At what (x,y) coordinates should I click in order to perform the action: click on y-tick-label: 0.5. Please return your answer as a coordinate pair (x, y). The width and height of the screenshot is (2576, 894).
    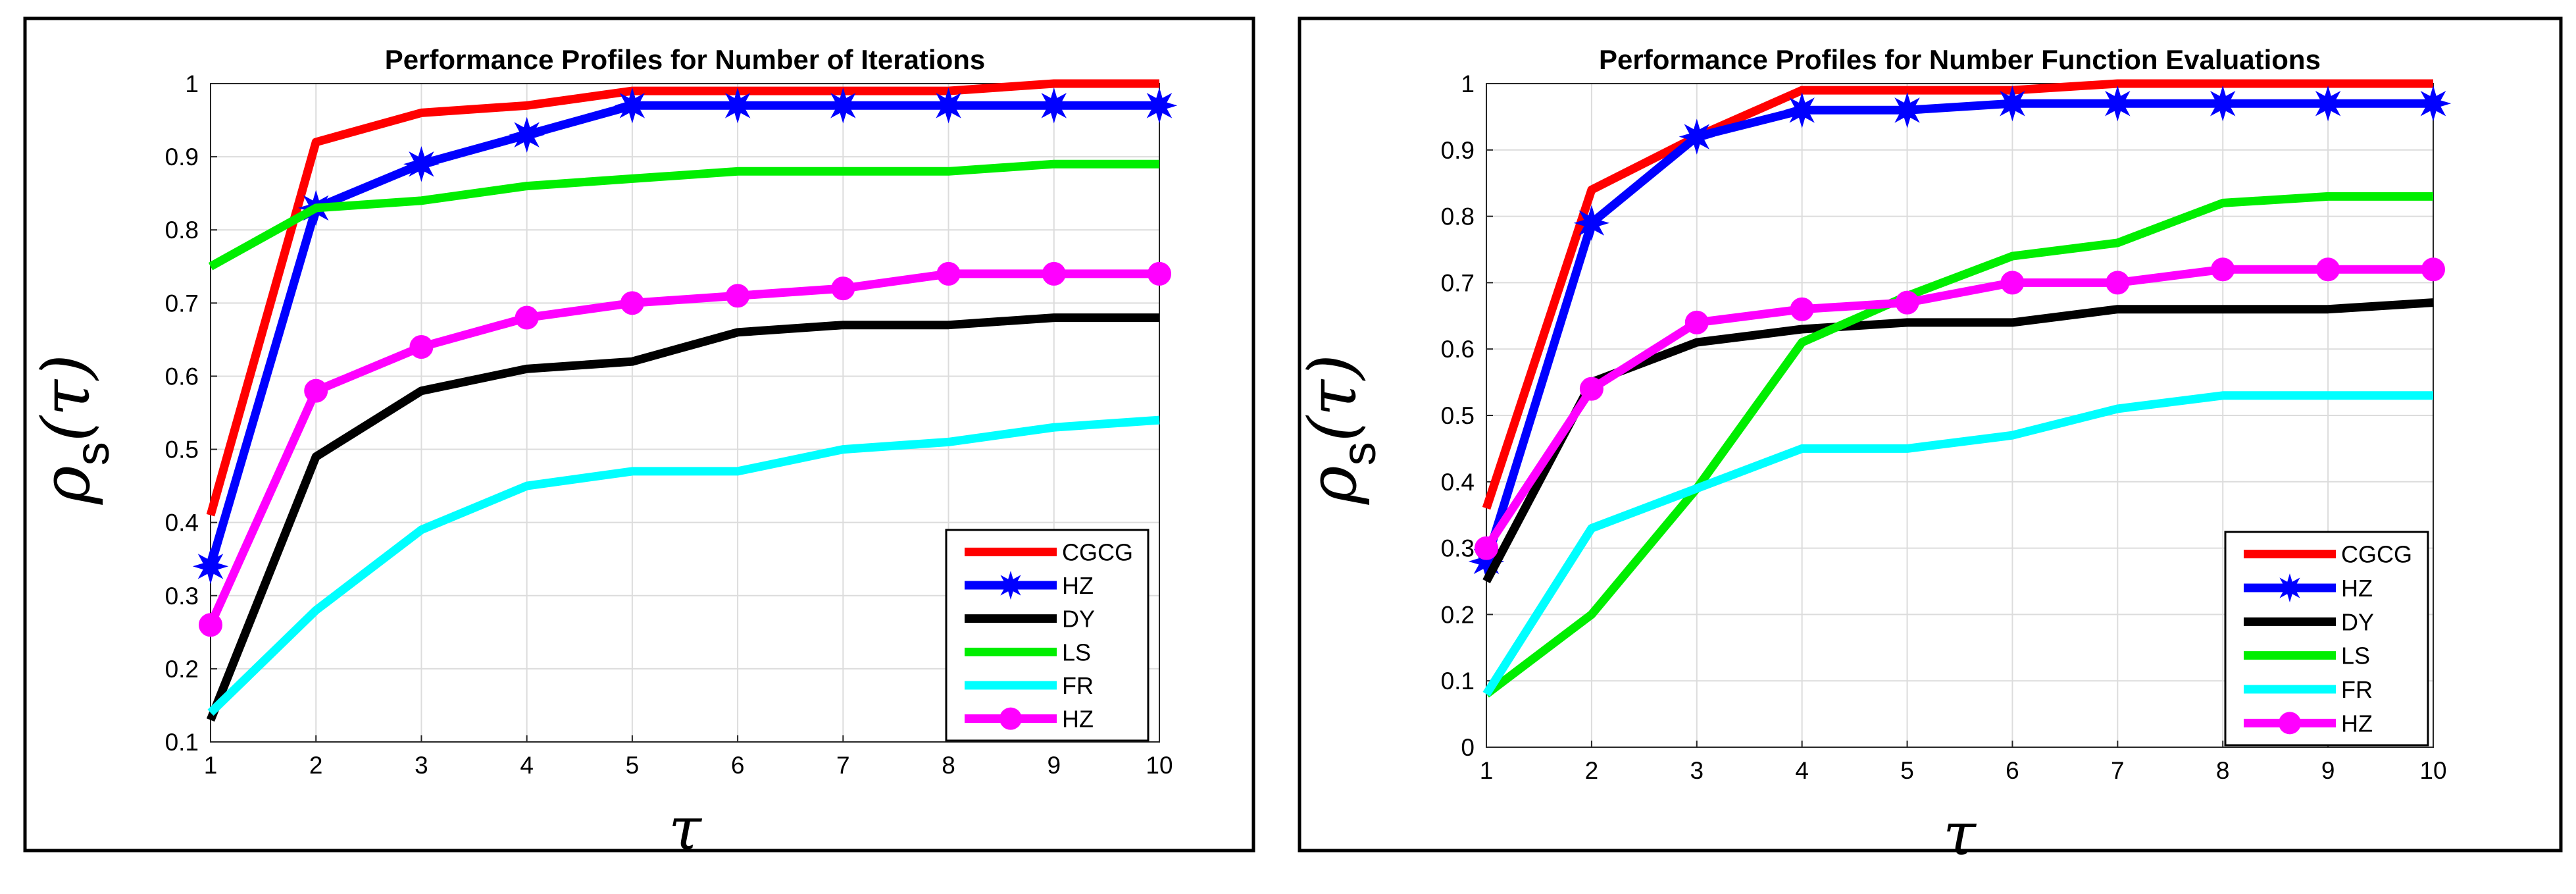
    Looking at the image, I should click on (182, 449).